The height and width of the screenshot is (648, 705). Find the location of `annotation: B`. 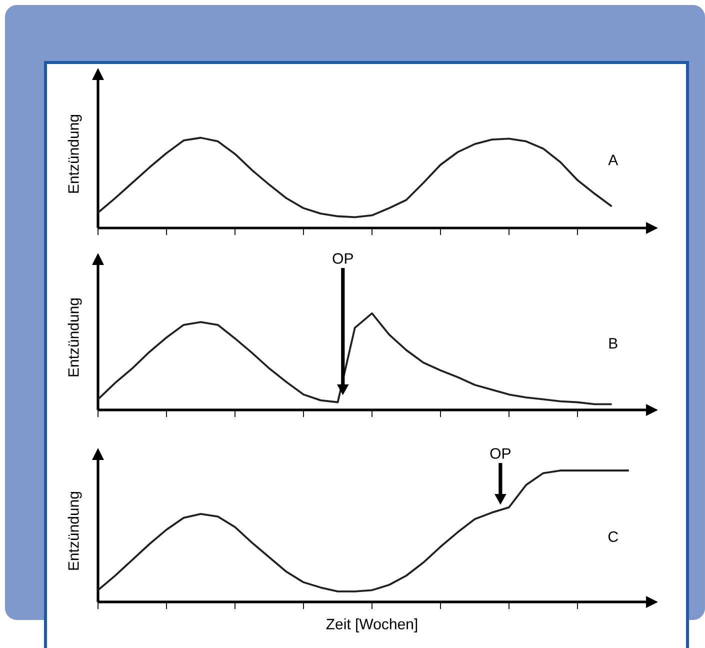

annotation: B is located at coordinates (613, 343).